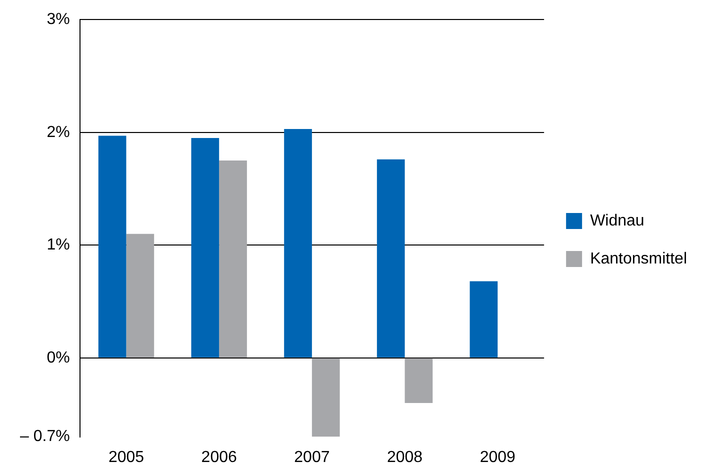 The height and width of the screenshot is (475, 707). Describe the element at coordinates (219, 457) in the screenshot. I see `x-tick-label: 2006` at that location.